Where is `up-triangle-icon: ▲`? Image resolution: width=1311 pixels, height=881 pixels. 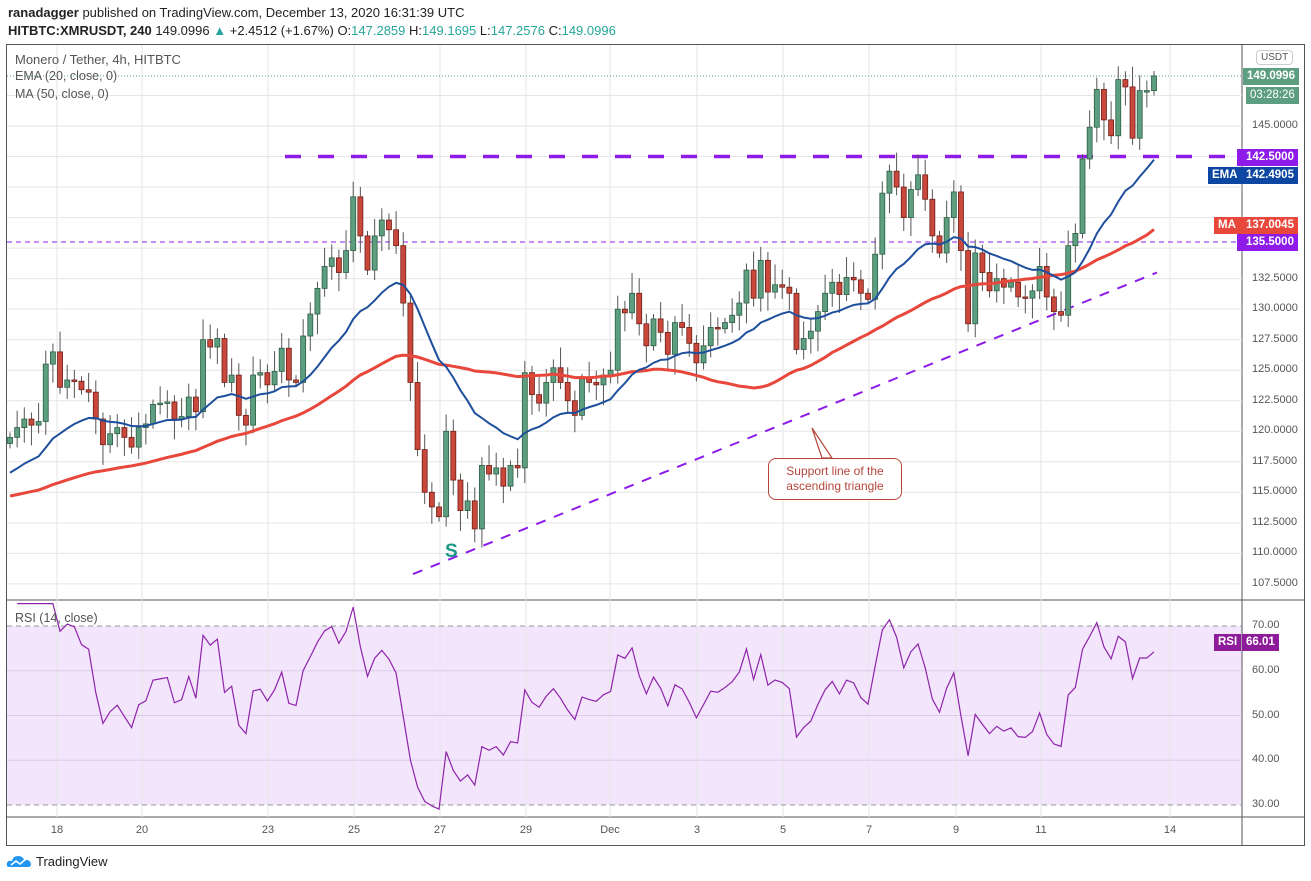
up-triangle-icon: ▲ is located at coordinates (220, 30).